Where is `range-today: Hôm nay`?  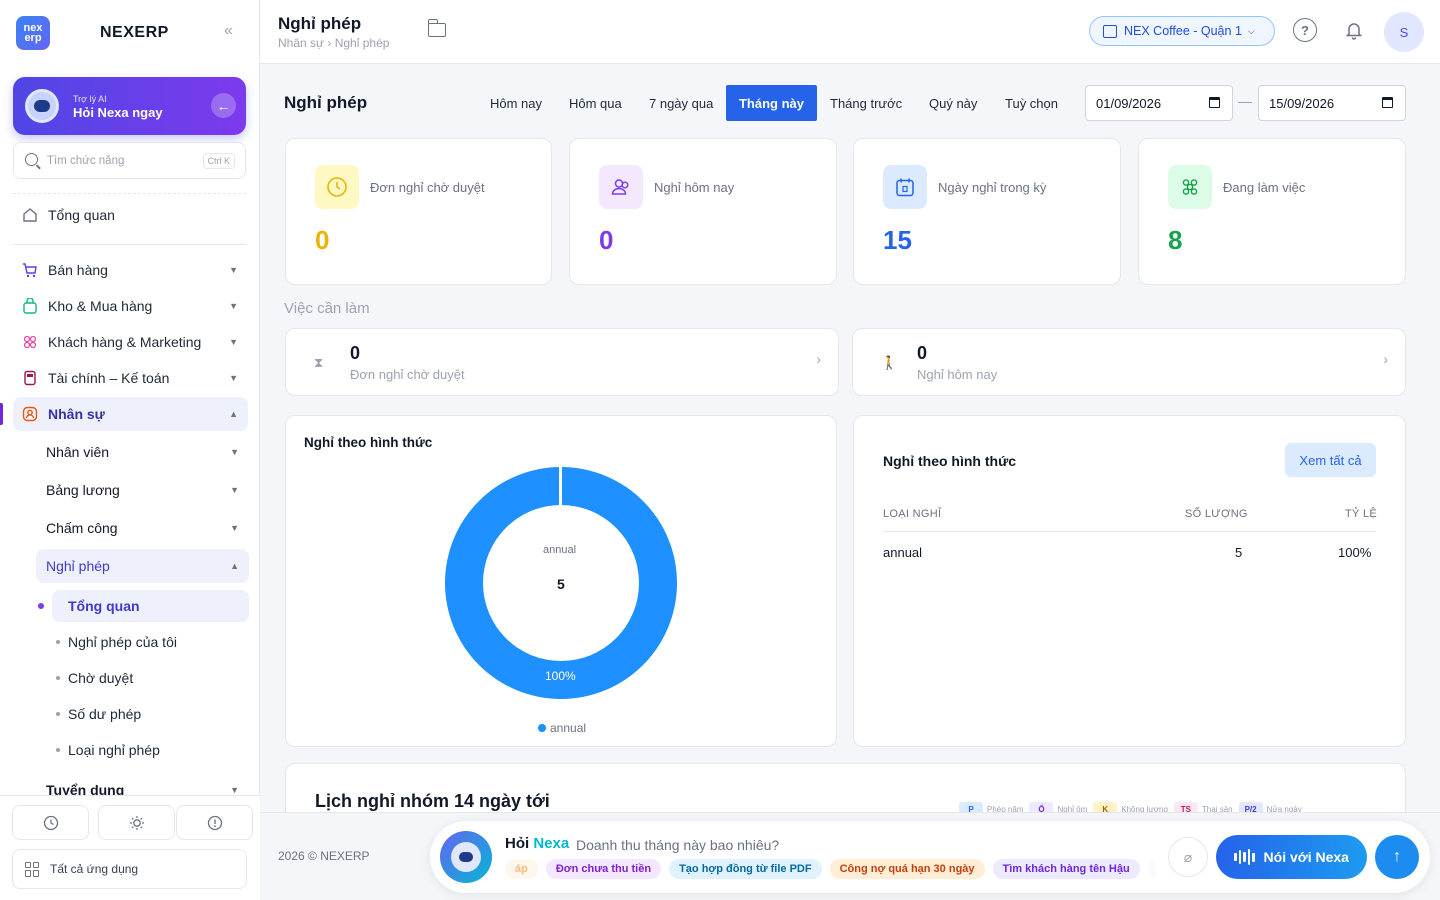 range-today: Hôm nay is located at coordinates (516, 103).